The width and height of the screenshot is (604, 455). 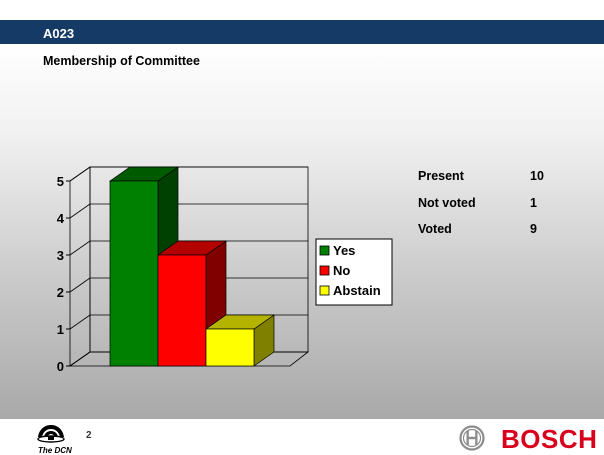 I want to click on stat-present-value: 10, so click(x=537, y=176).